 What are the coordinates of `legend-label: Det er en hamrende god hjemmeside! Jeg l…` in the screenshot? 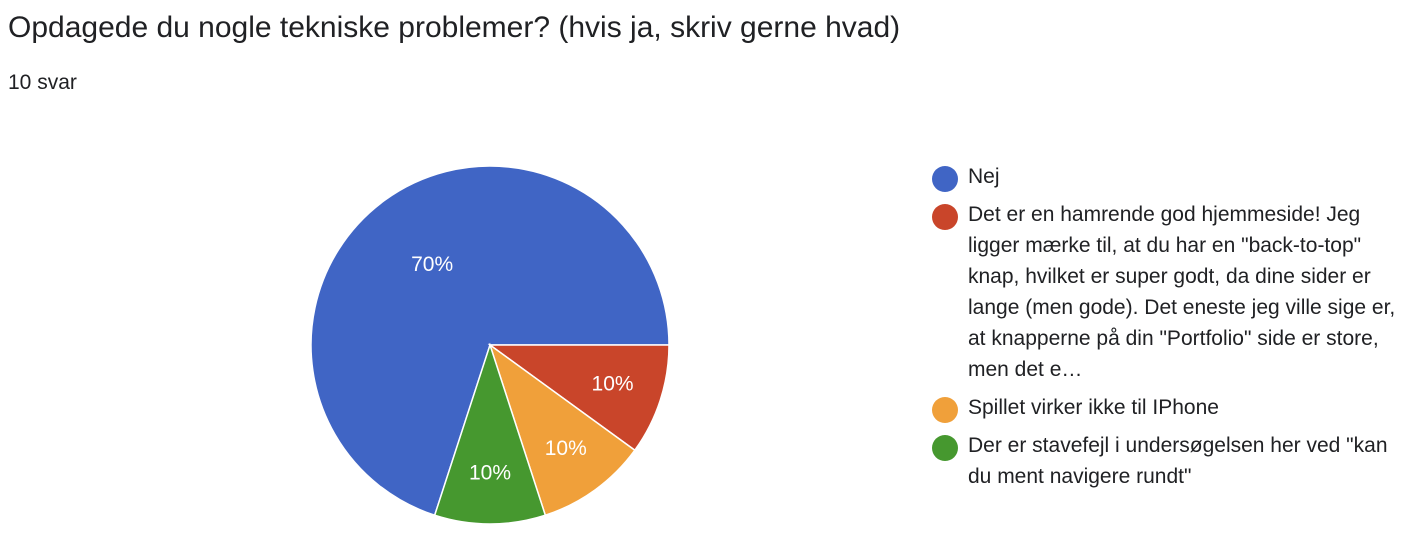 It's located at (1182, 292).